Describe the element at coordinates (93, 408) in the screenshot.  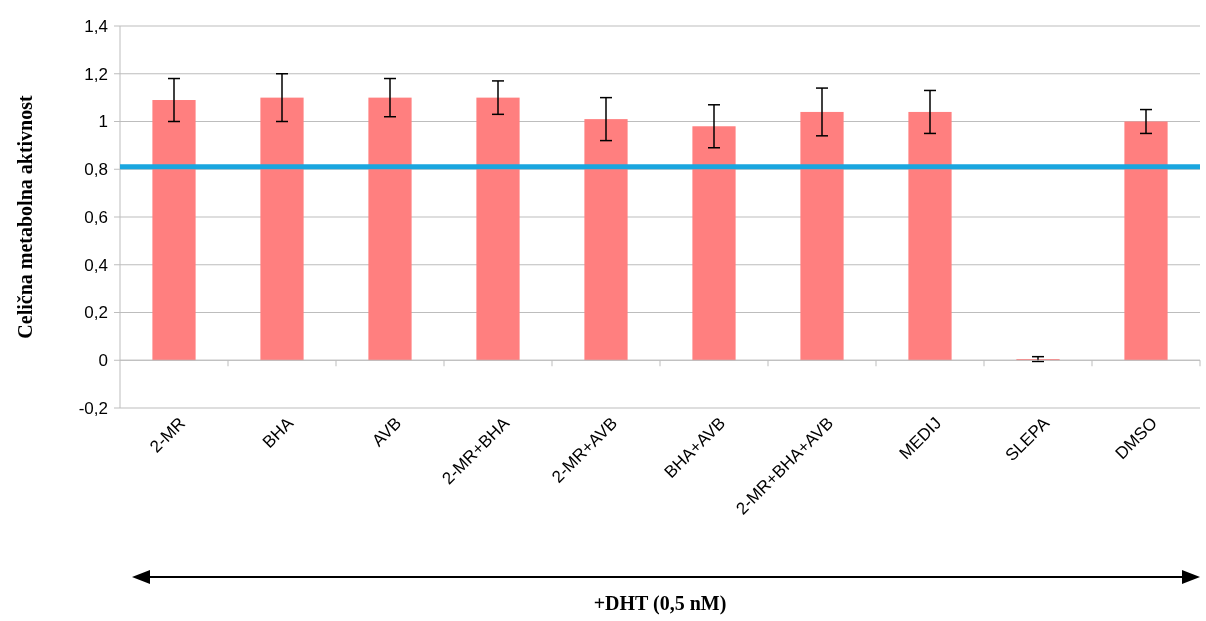
I see `y-tick-label: -0,2` at that location.